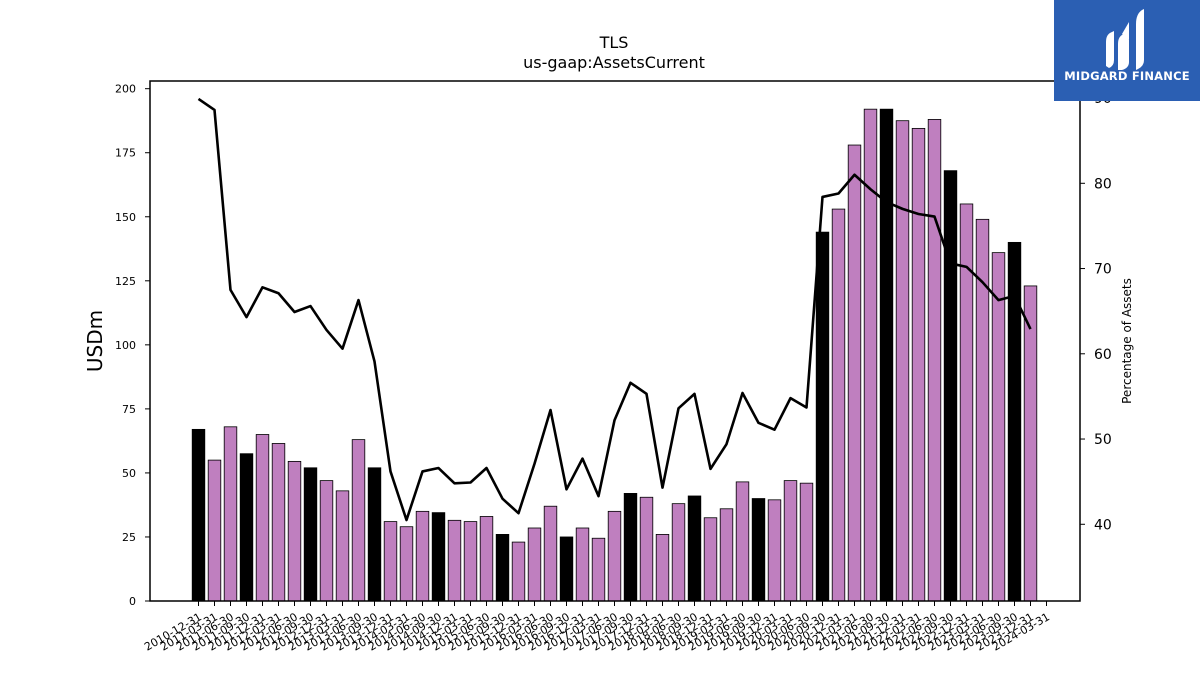 The height and width of the screenshot is (675, 1200). What do you see at coordinates (1127, 341) in the screenshot?
I see `y2-axis-label: Percentage of Assets` at bounding box center [1127, 341].